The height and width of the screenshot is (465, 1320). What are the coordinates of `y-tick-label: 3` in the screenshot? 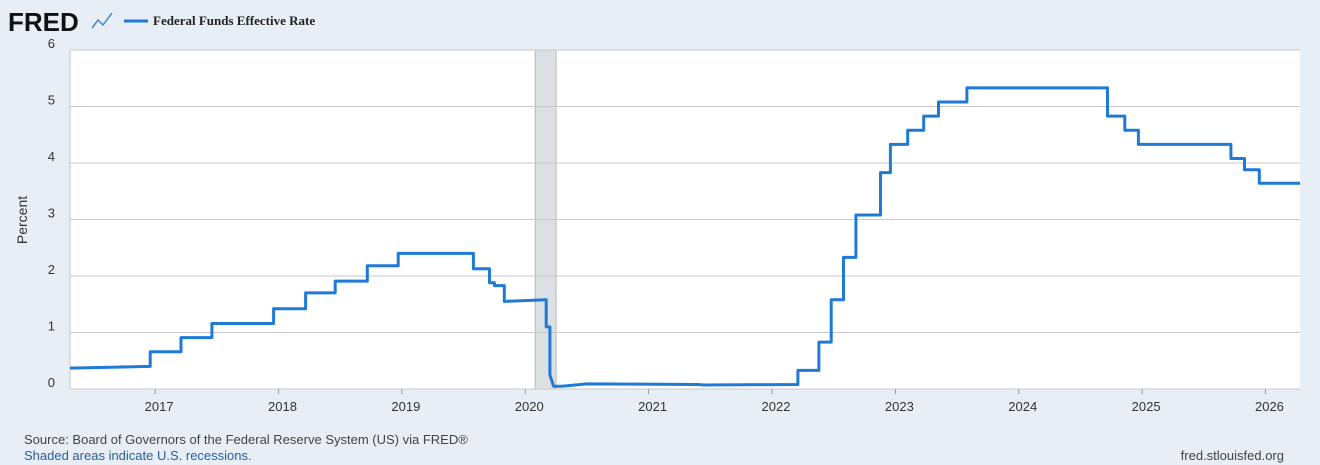 It's located at (51, 213).